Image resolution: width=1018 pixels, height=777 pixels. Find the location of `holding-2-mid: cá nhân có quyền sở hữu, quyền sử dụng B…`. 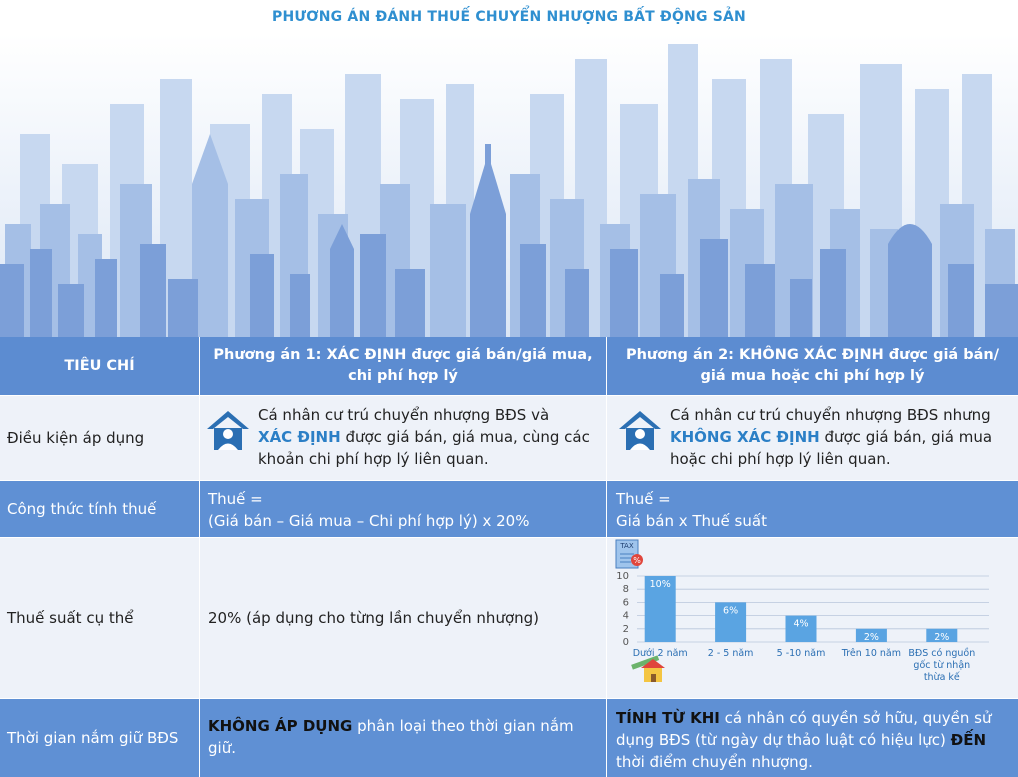

holding-2-mid: cá nhân có quyền sở hữu, quyền sử dụng B… is located at coordinates (804, 729).